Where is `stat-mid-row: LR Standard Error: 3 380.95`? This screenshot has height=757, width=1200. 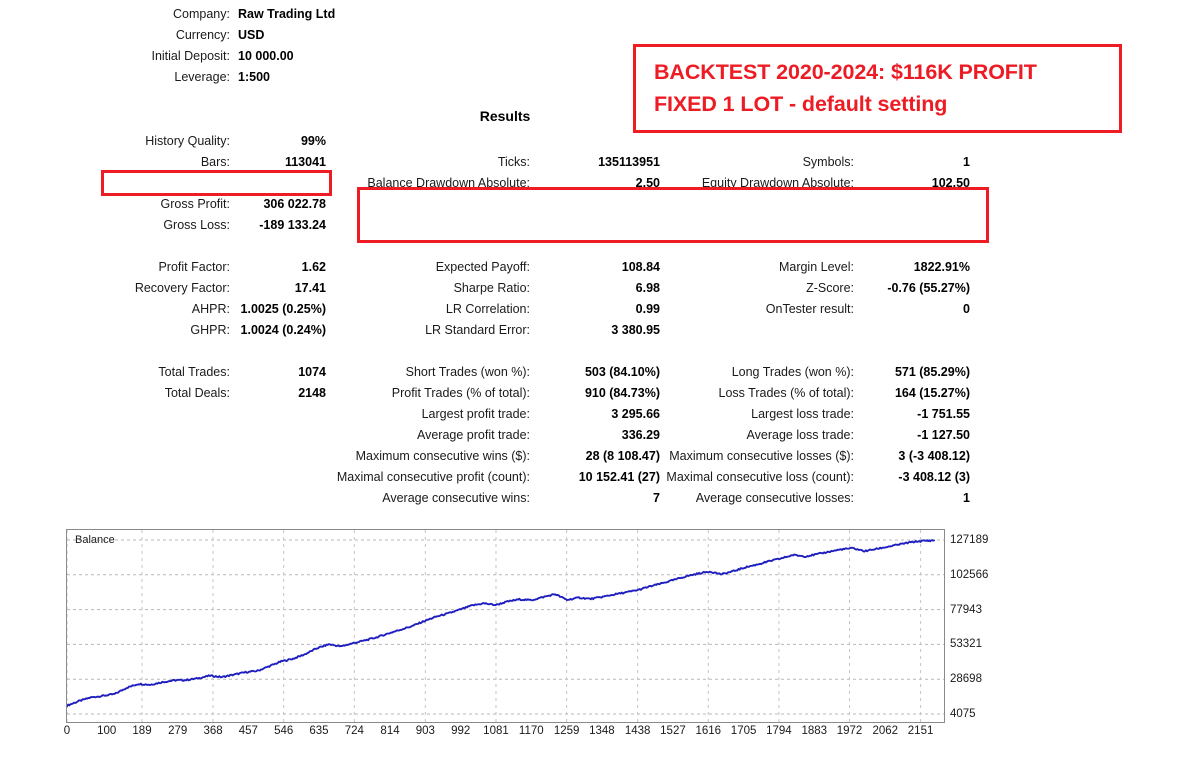
stat-mid-row: LR Standard Error: 3 380.95 is located at coordinates (495, 330).